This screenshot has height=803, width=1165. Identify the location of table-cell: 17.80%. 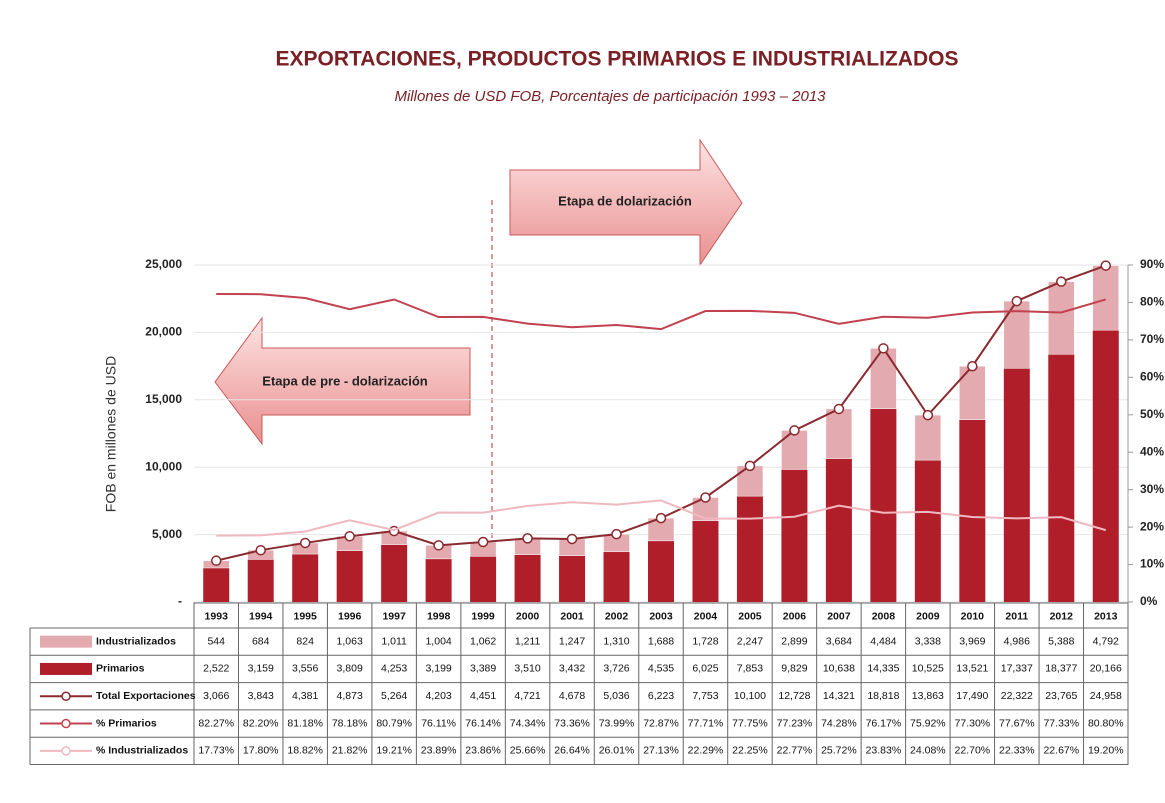
(261, 751).